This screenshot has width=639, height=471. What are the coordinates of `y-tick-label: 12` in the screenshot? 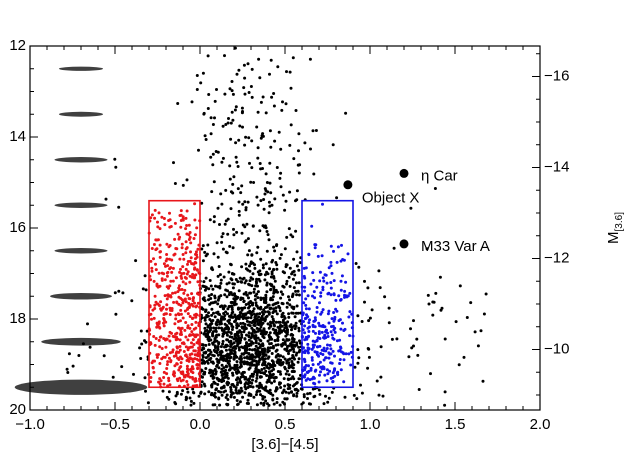 It's located at (17, 45).